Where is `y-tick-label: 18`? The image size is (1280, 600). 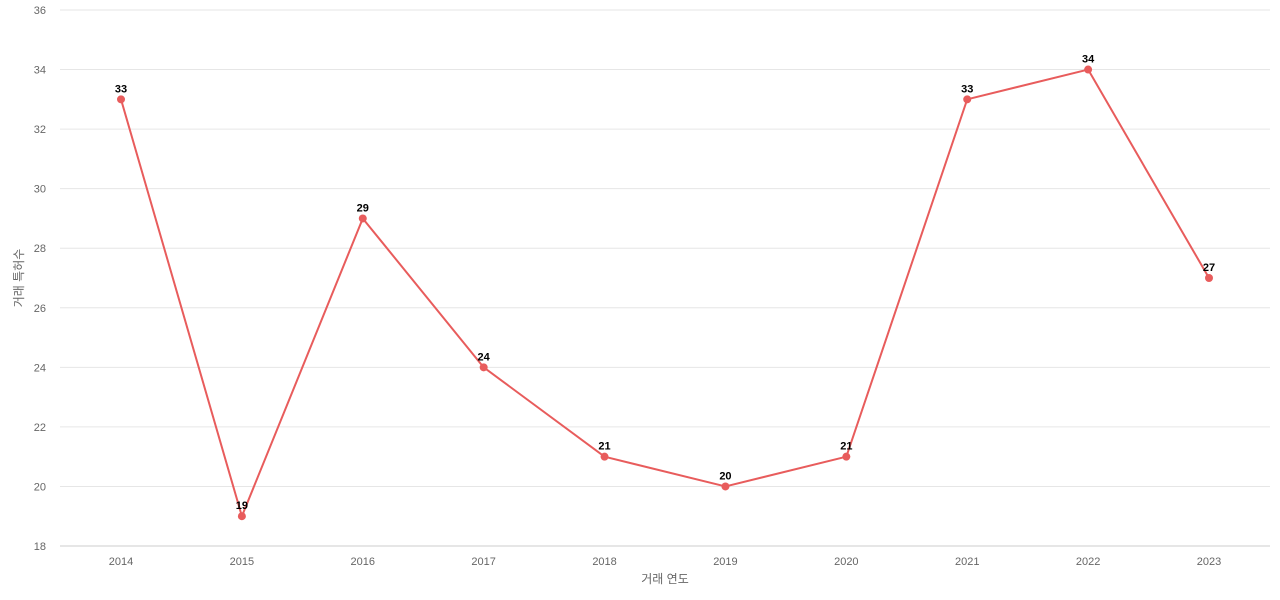 y-tick-label: 18 is located at coordinates (40, 547).